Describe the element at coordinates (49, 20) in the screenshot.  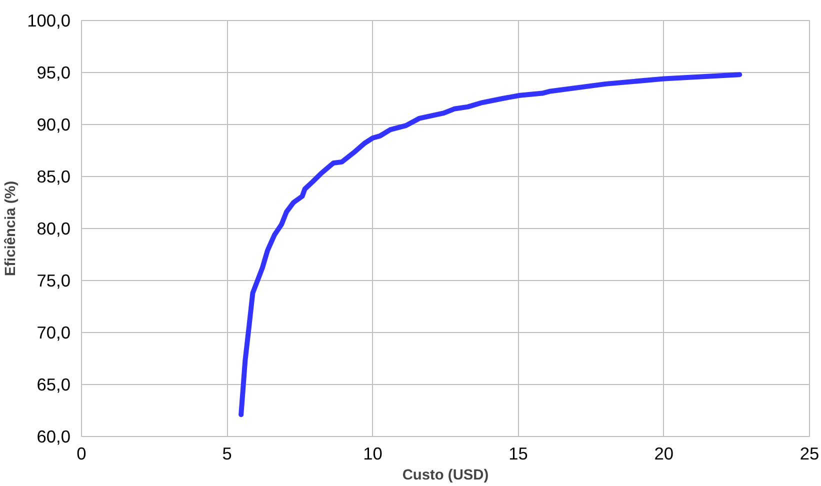
I see `y-tick-label: 100,0` at that location.